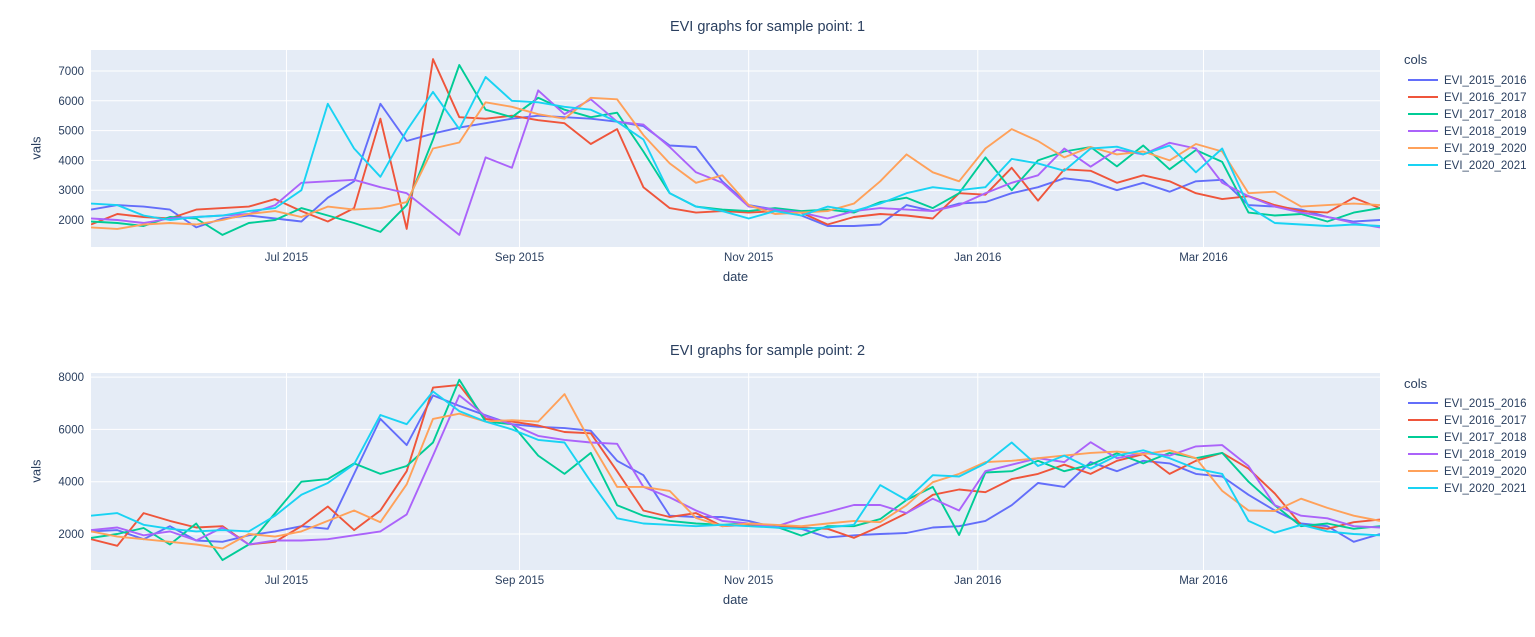  I want to click on y-tick-label: 7000, so click(71, 72).